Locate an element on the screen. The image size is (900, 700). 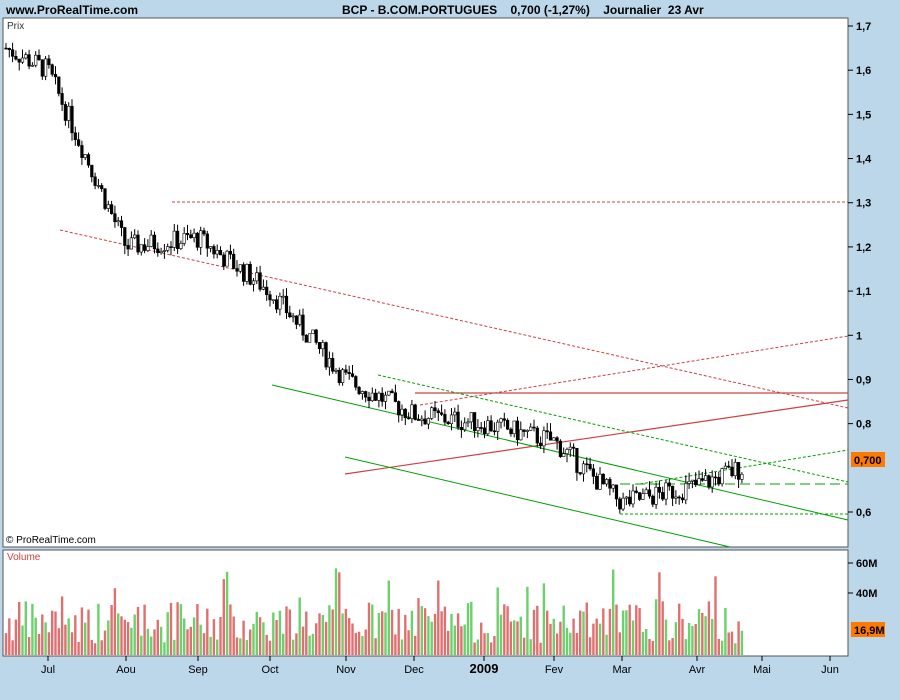
price-y-axis: 1,7 1,6 1,5 1,4 1,3 1,2 1,1 1 0,9 0,8 0,6 is located at coordinates (860, 270).